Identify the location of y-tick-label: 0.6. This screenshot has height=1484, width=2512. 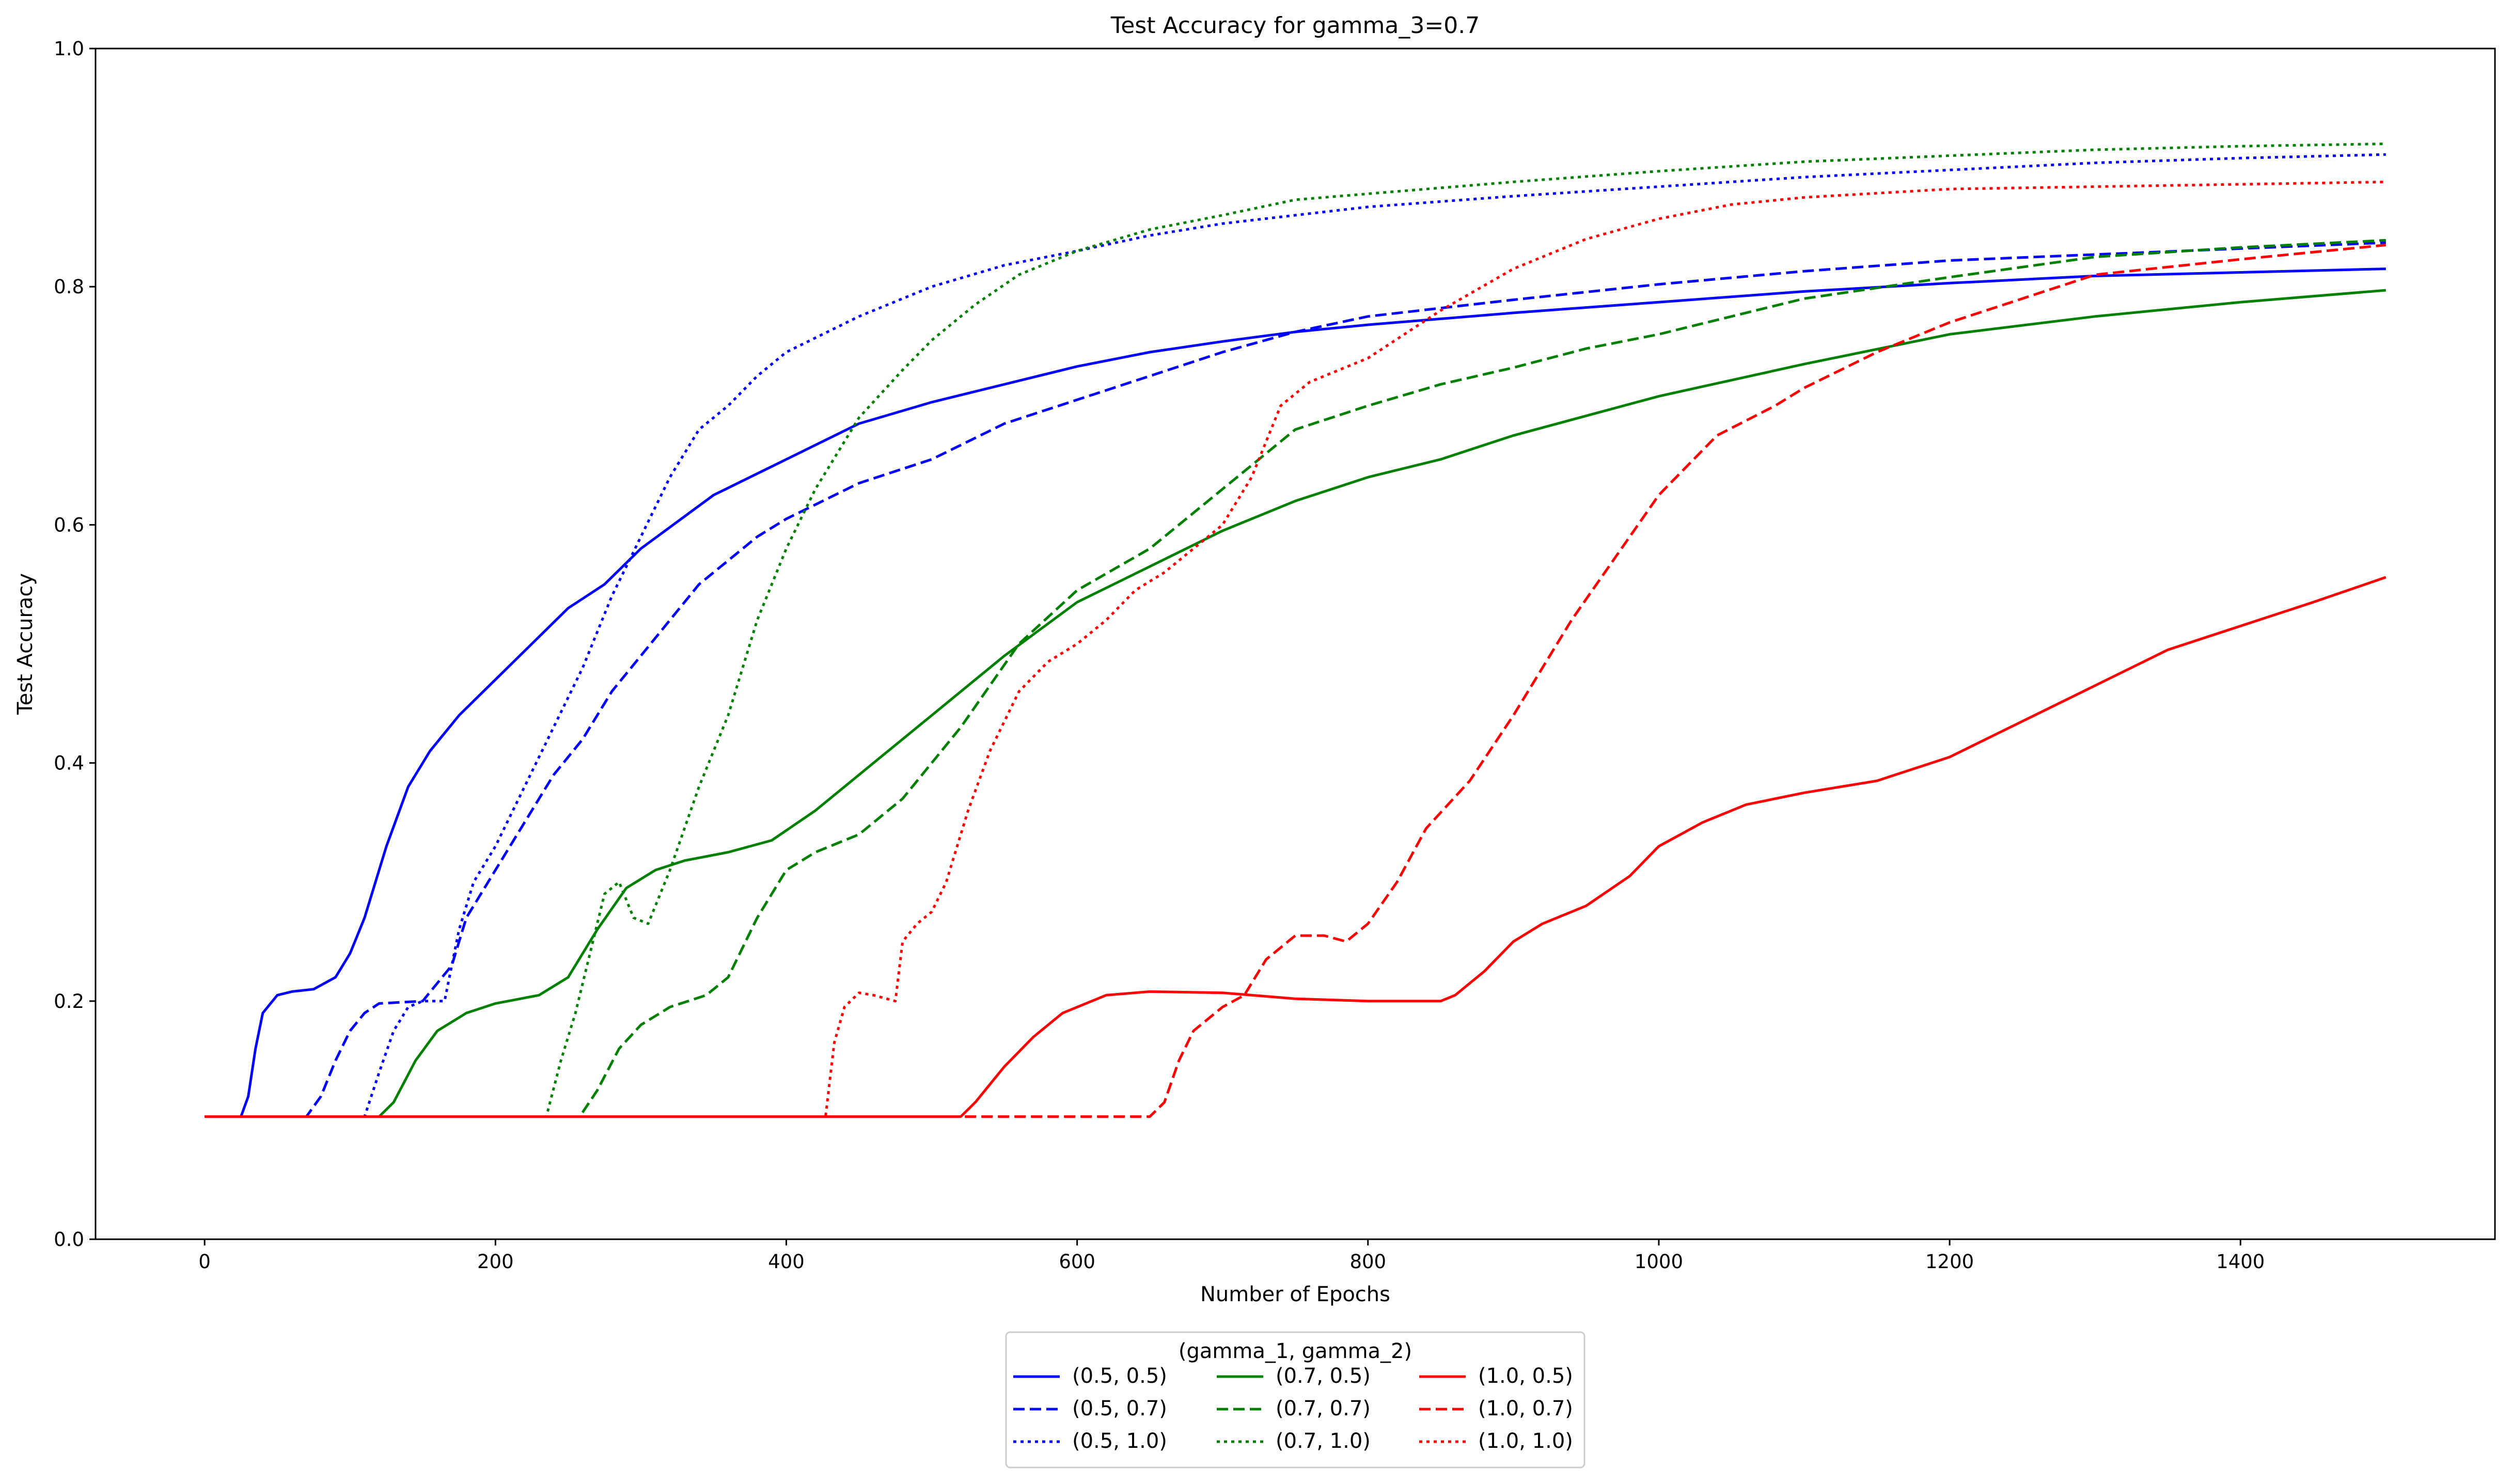
(69, 525).